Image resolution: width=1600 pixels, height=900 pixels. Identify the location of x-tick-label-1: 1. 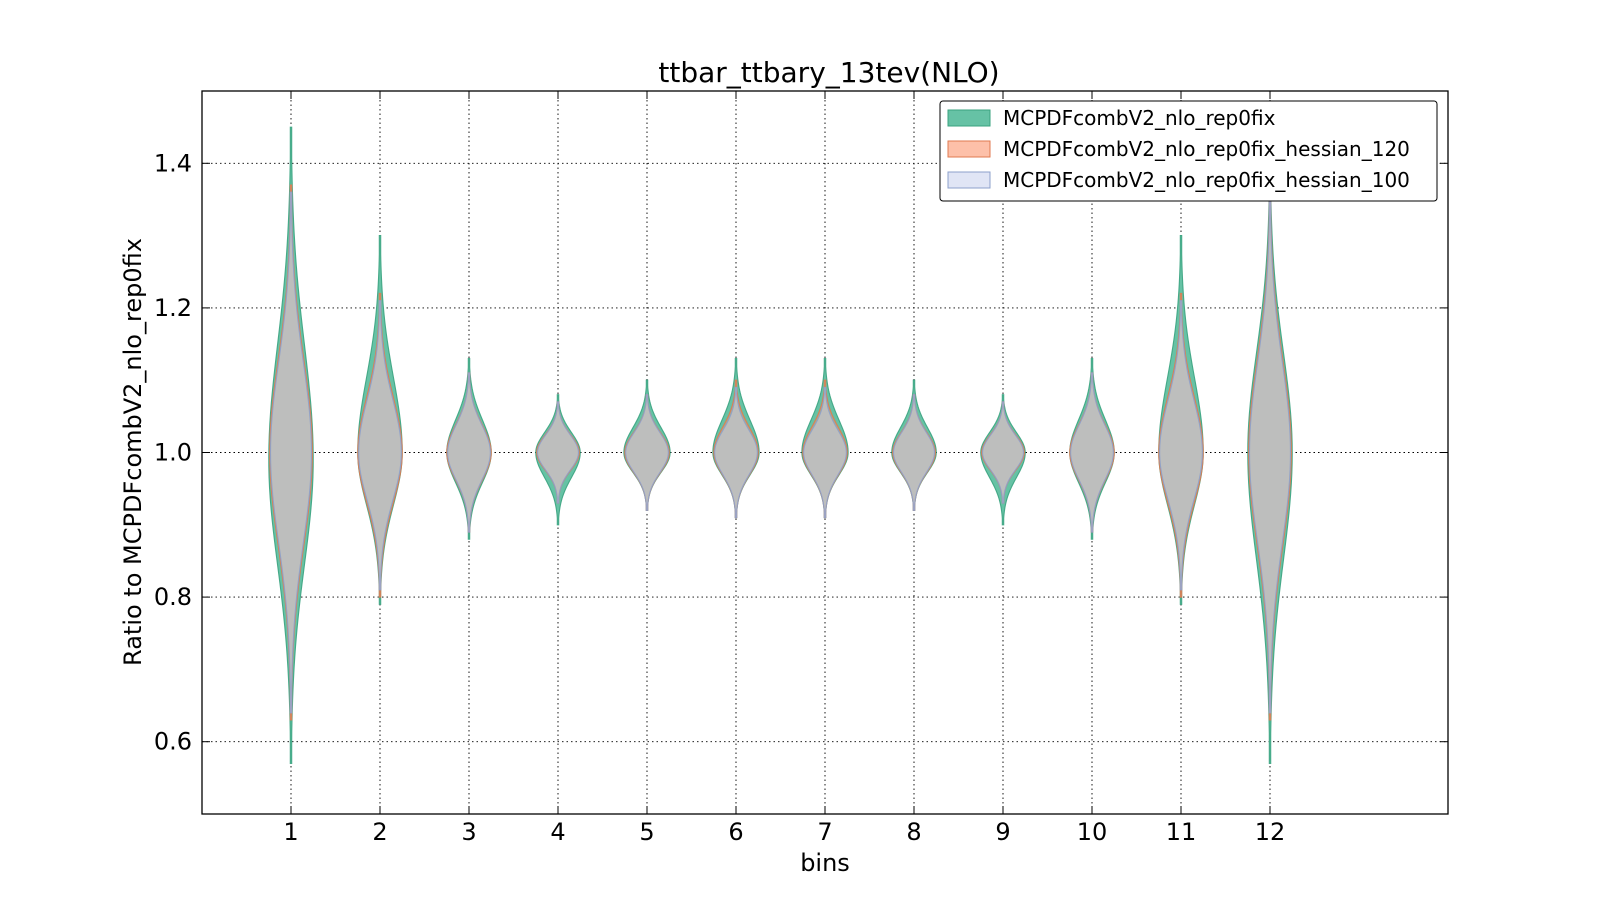
(290, 832).